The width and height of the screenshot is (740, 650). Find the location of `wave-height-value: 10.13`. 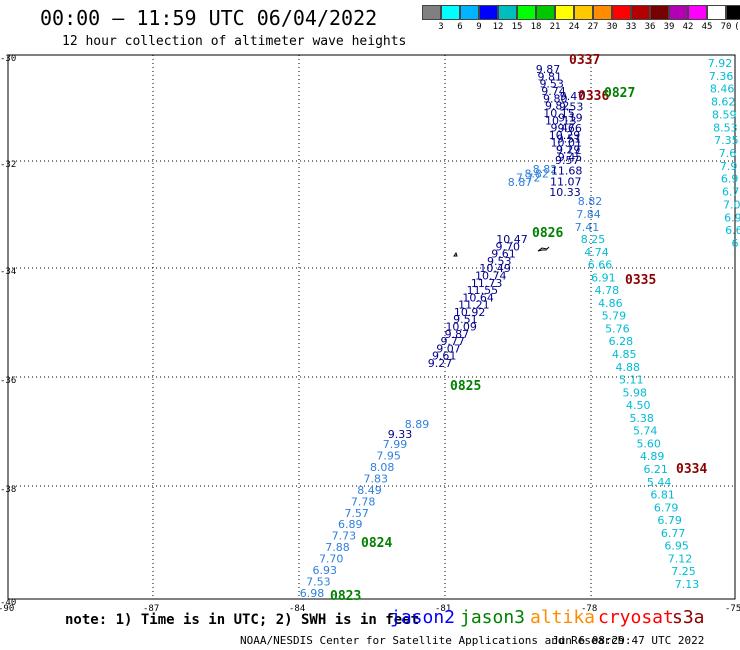

wave-height-value: 10.13 is located at coordinates (561, 120).